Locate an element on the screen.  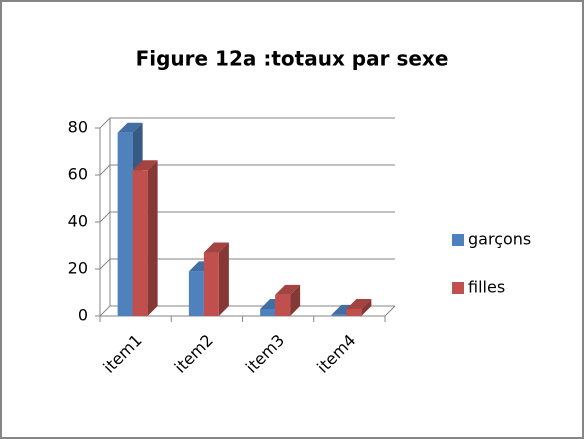
legend-label: filles is located at coordinates (486, 287).